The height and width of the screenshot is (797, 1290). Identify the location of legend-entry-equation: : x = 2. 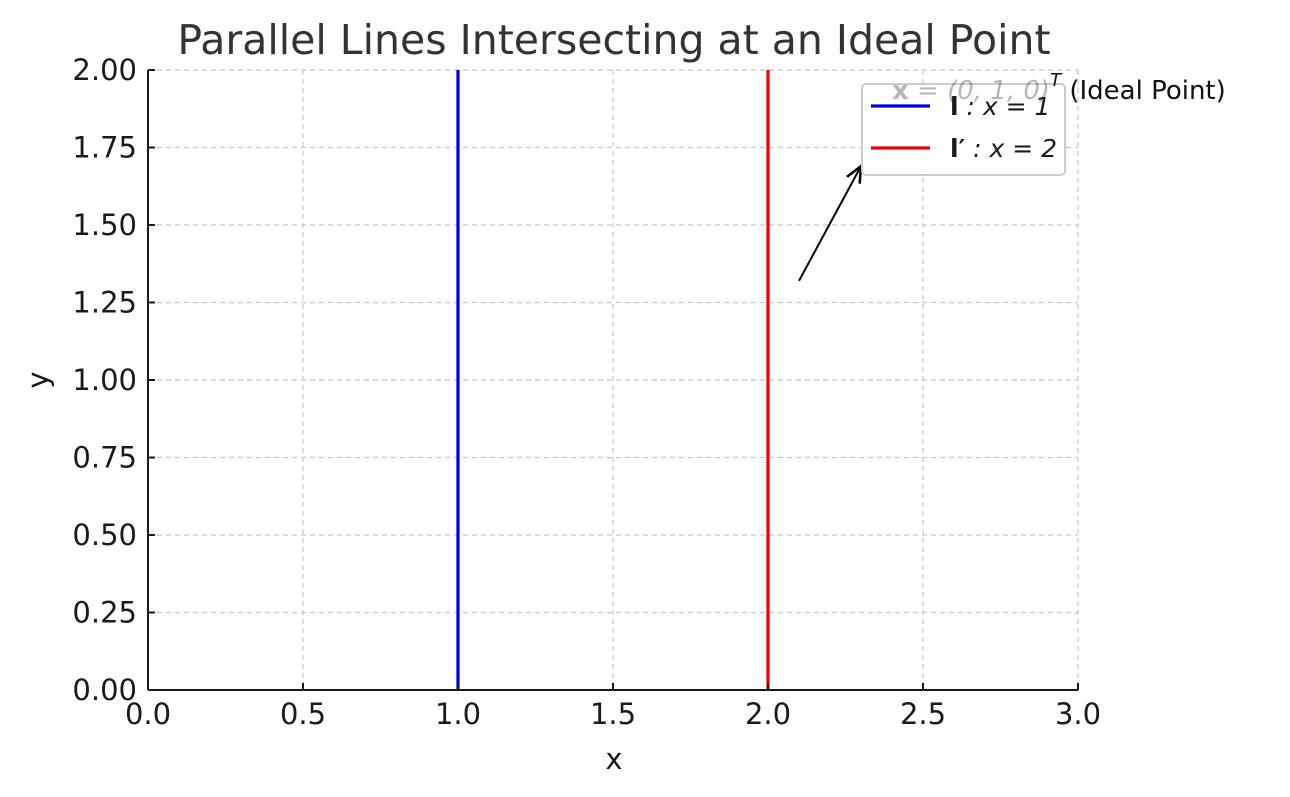
(1011, 148).